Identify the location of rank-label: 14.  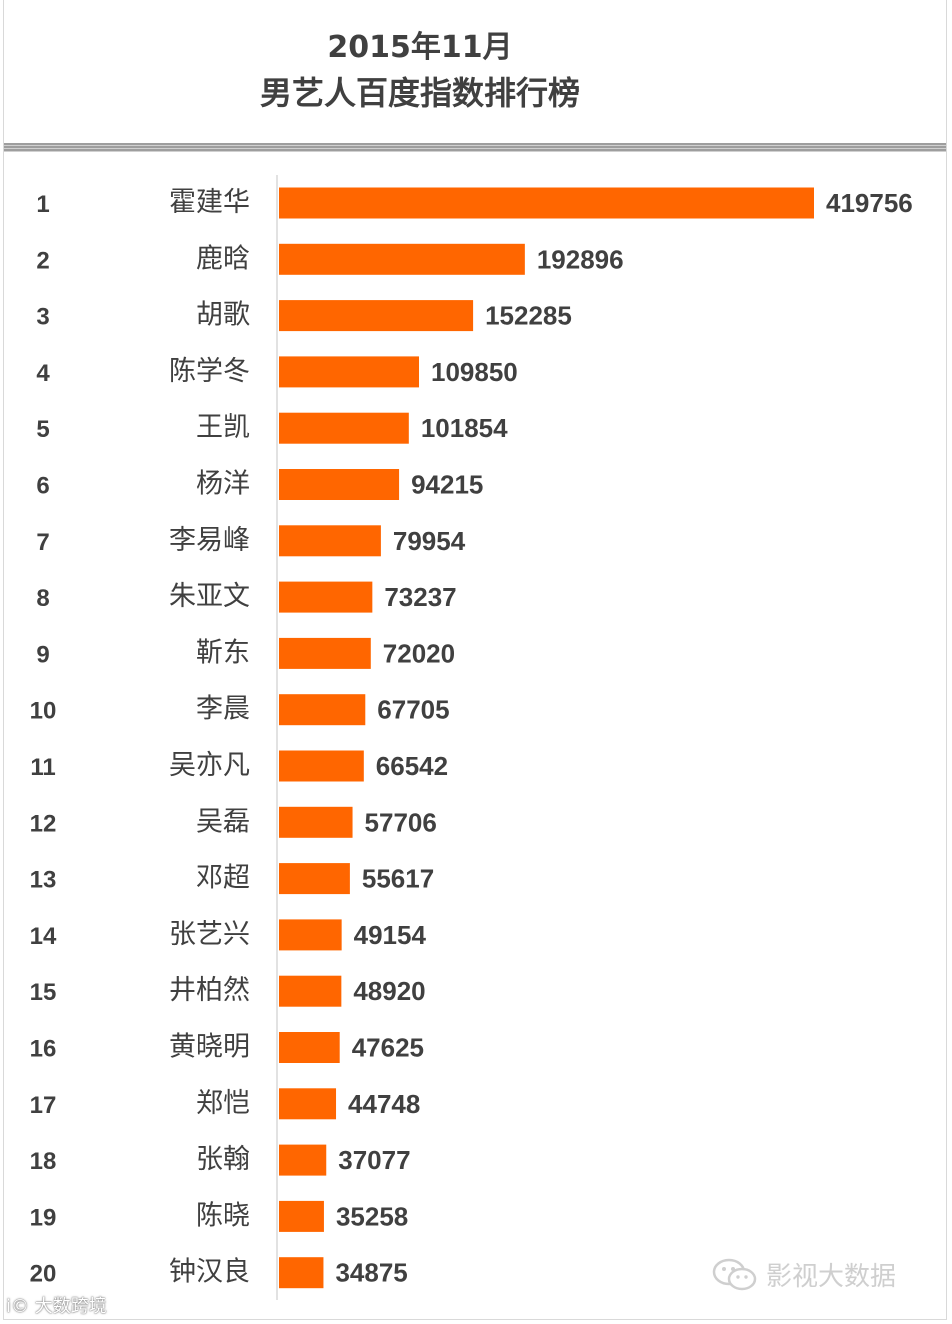
(43, 936).